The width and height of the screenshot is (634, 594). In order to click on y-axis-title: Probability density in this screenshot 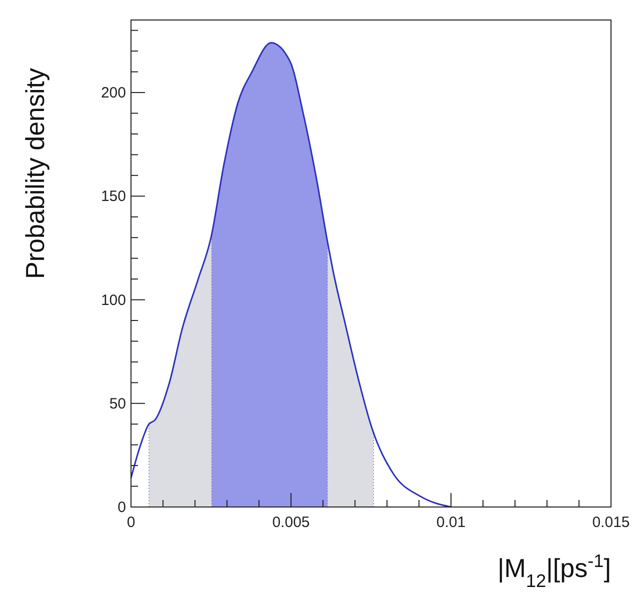, I will do `click(35, 173)`.